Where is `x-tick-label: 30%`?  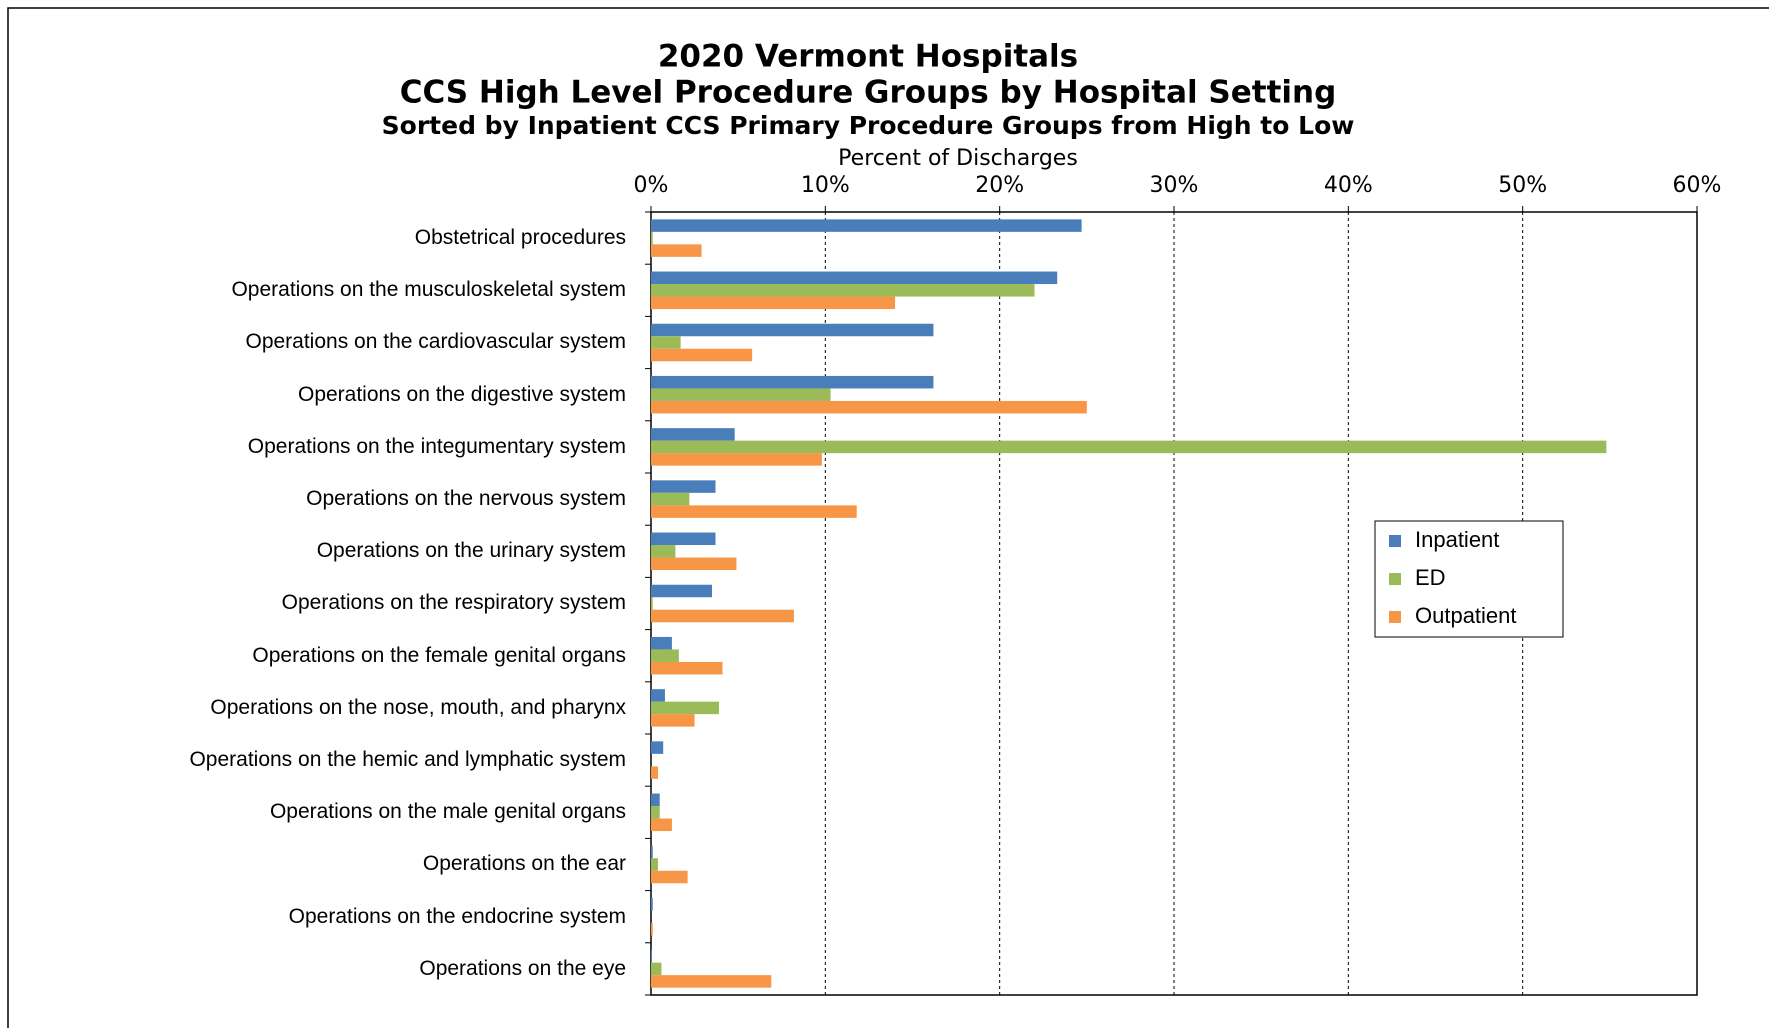 x-tick-label: 30% is located at coordinates (1174, 185).